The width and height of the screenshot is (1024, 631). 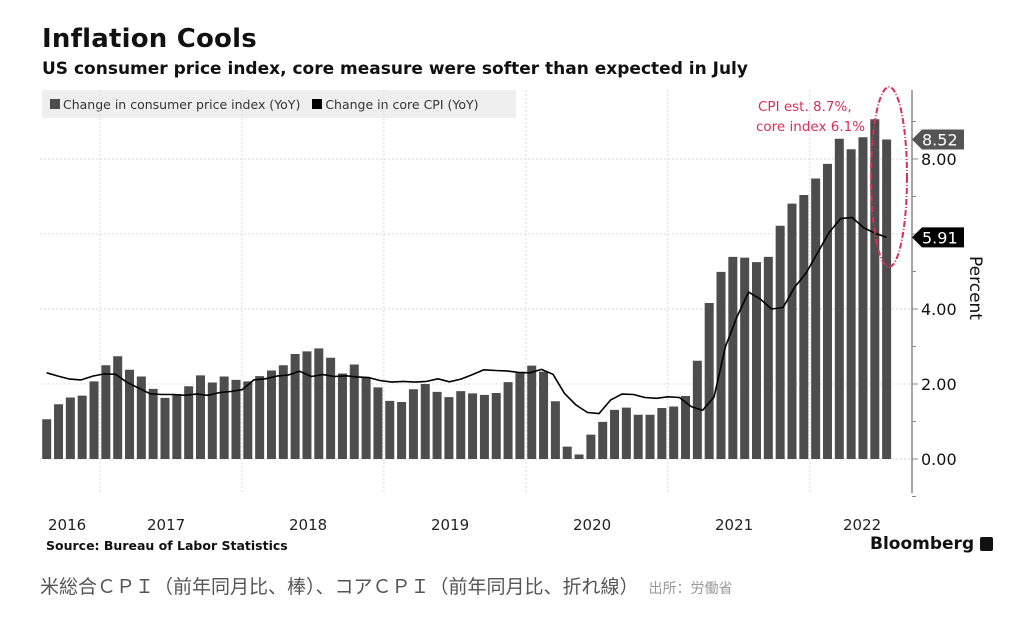 What do you see at coordinates (734, 525) in the screenshot?
I see `x-tick-label: 2021` at bounding box center [734, 525].